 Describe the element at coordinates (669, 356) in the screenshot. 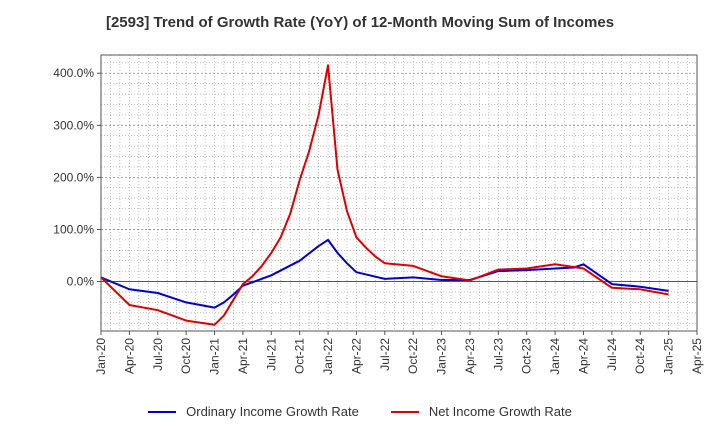

I see `x-tick-label: Jan-25` at that location.